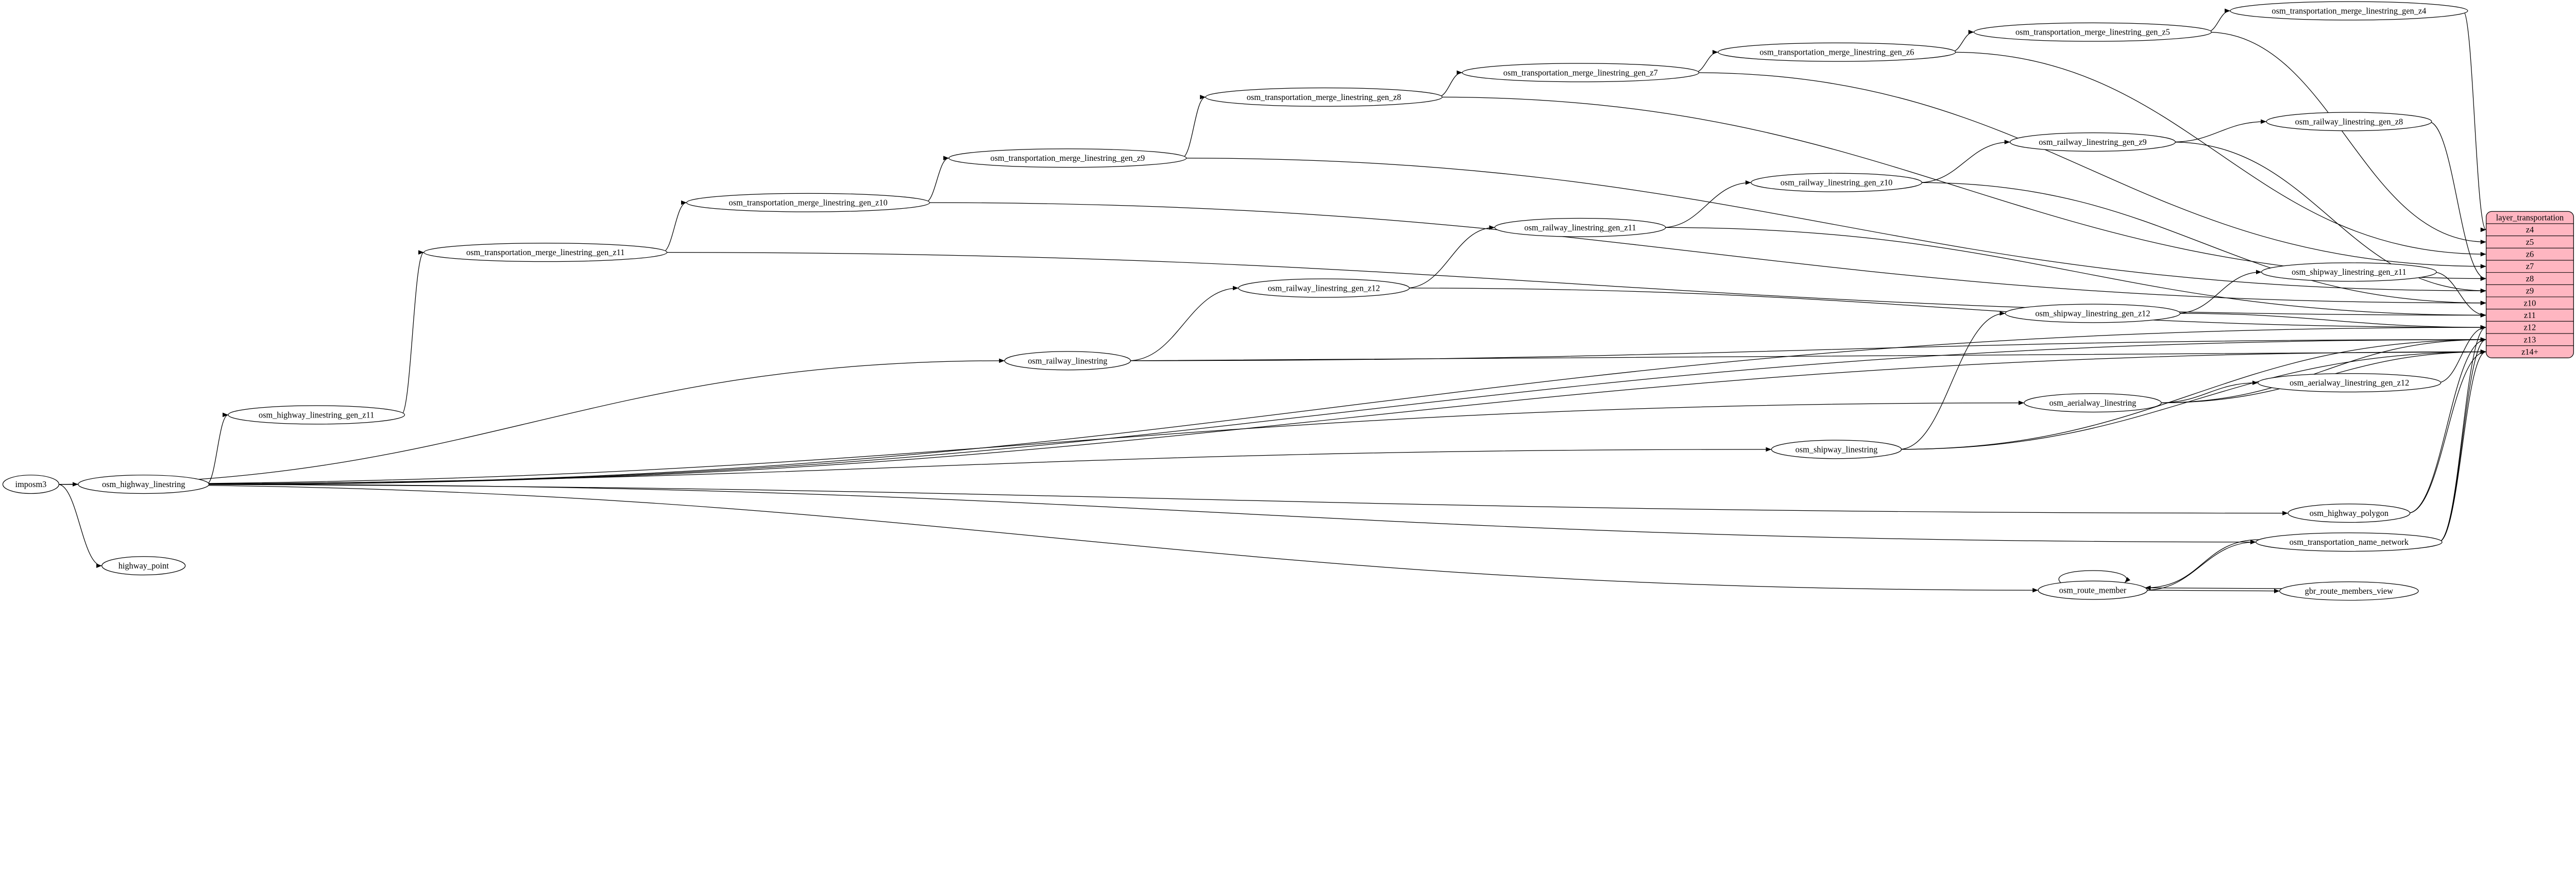 The height and width of the screenshot is (869, 2576). Describe the element at coordinates (2530, 278) in the screenshot. I see `table-row-z8: z8` at that location.